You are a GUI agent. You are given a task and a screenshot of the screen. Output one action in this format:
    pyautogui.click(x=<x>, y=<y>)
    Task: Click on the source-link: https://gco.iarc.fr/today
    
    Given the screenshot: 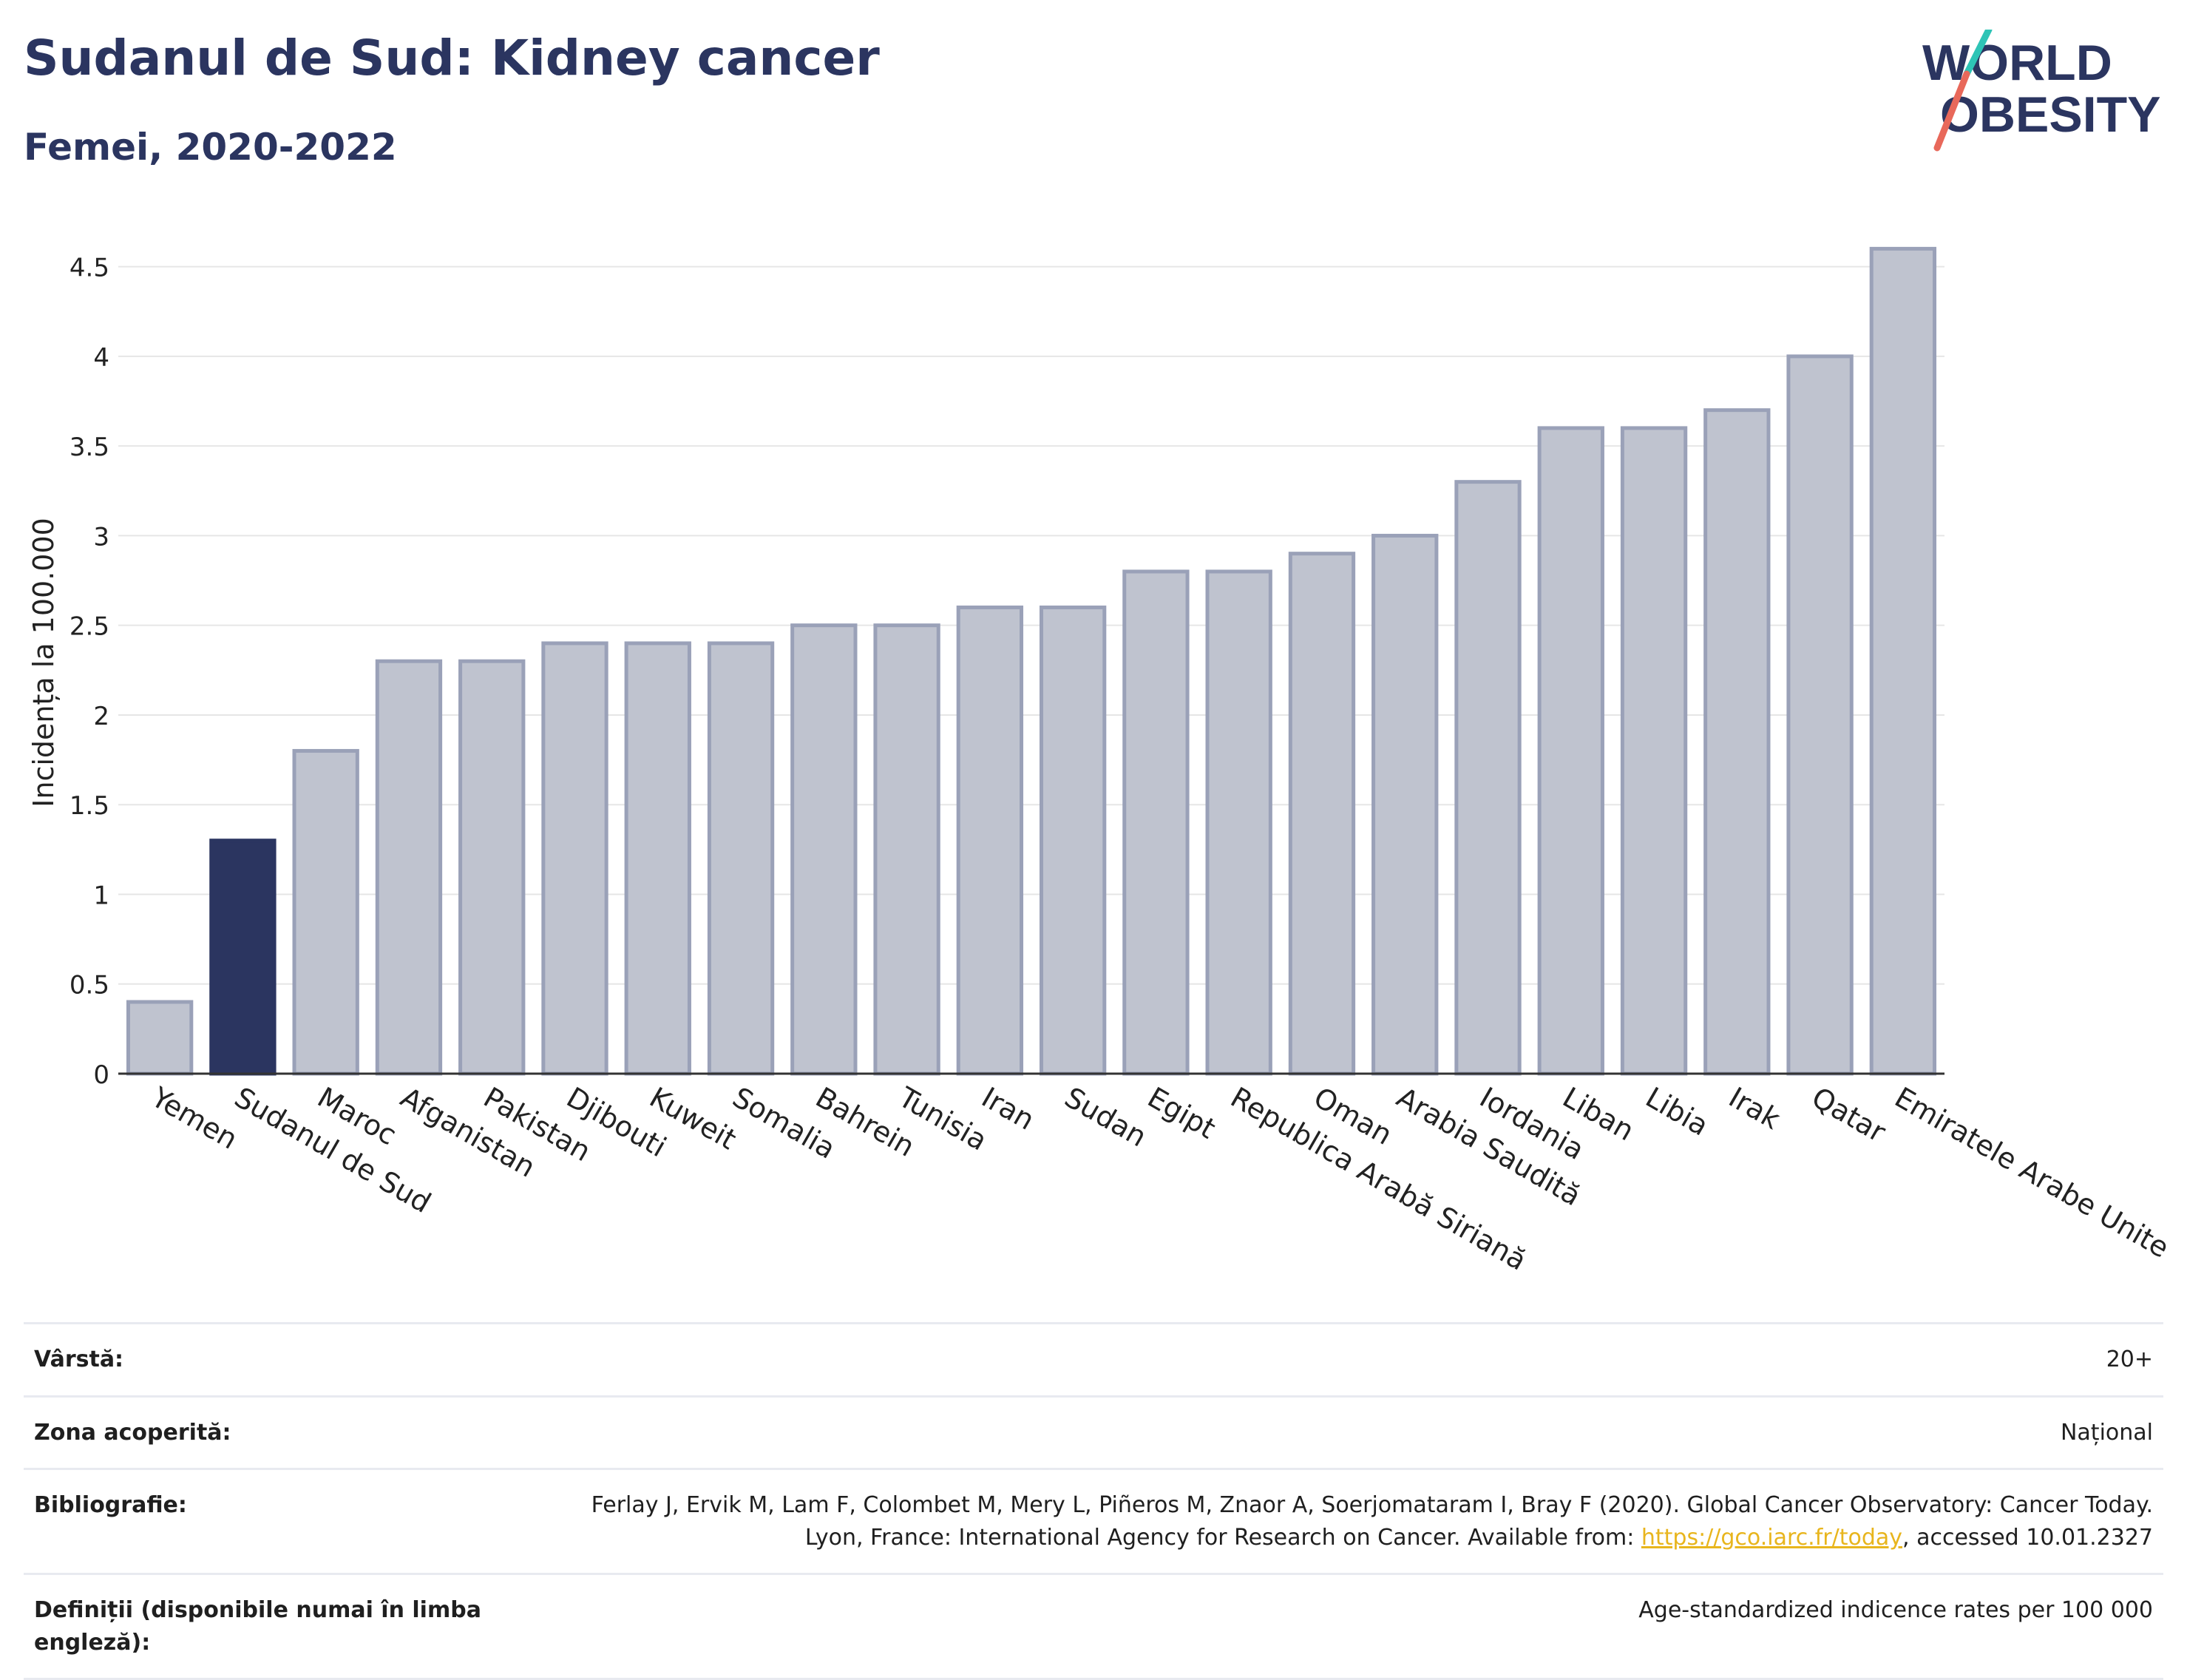 What is the action you would take?
    pyautogui.click(x=1772, y=1537)
    